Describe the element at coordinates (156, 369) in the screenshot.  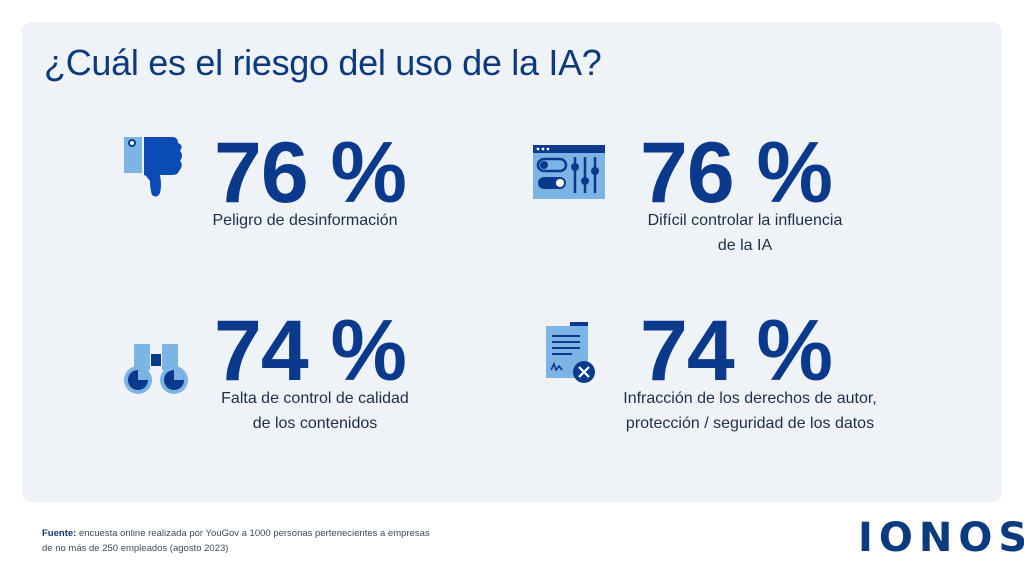
I see `binoculars-icon` at that location.